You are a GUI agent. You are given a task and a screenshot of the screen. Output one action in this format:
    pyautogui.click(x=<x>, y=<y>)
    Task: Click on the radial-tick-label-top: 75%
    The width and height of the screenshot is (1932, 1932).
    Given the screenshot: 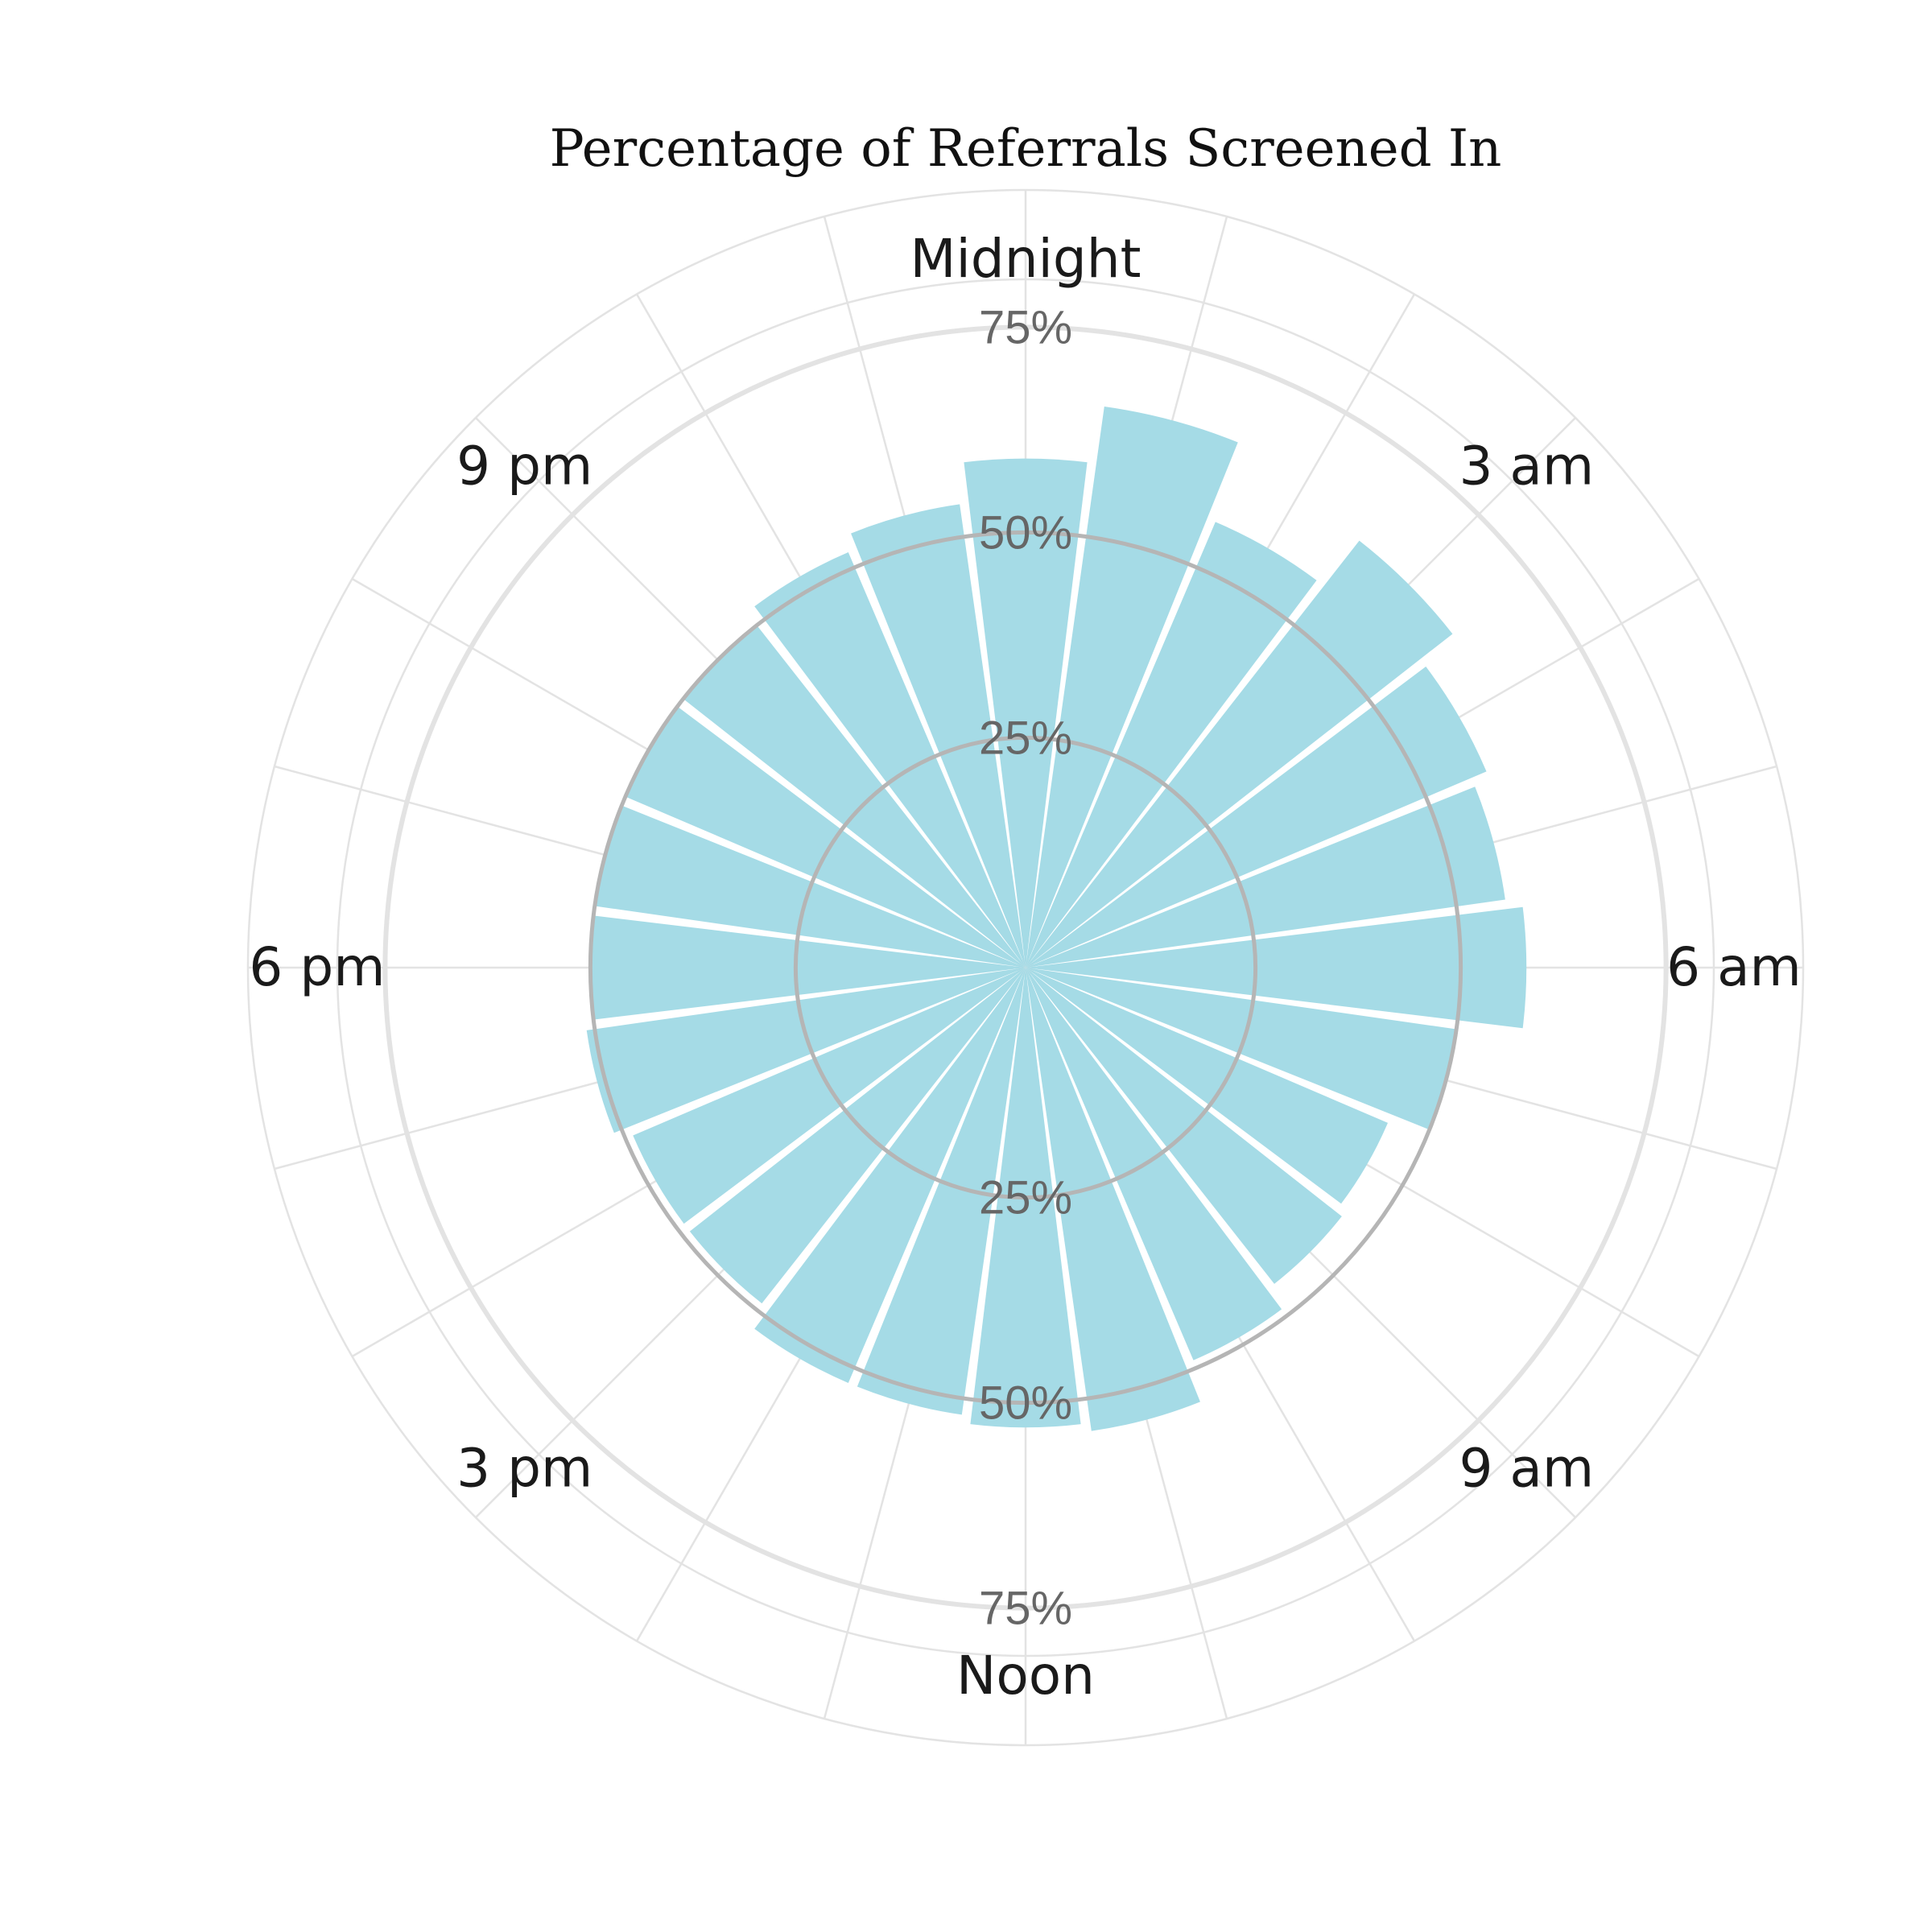 What is the action you would take?
    pyautogui.click(x=1025, y=327)
    